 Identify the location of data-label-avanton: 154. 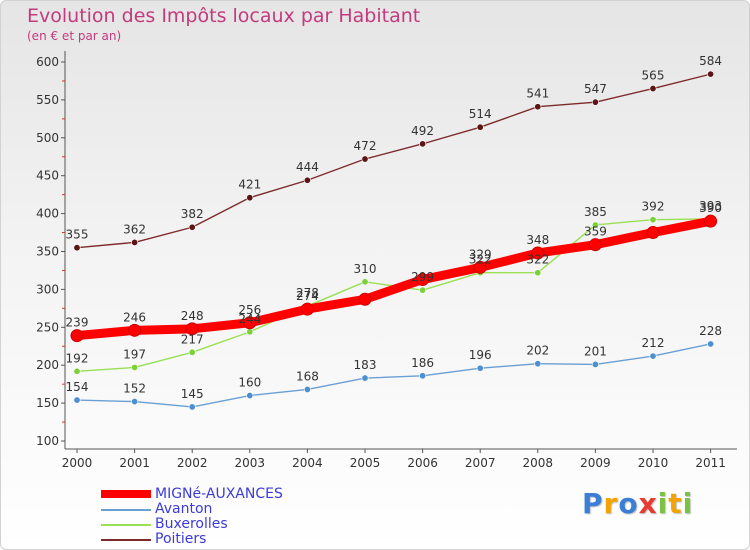
(77, 387).